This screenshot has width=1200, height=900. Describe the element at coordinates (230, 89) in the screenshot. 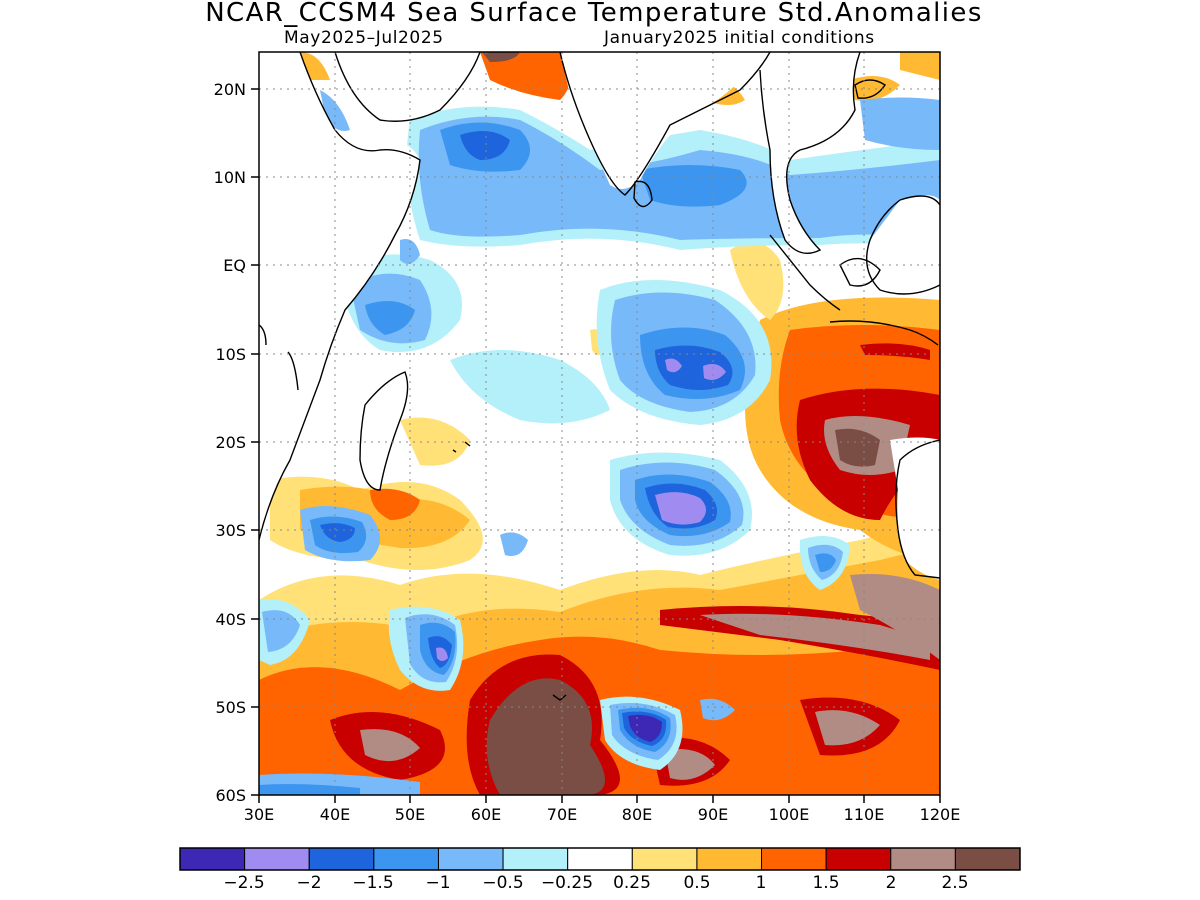

I see `lat-label: 20N` at that location.